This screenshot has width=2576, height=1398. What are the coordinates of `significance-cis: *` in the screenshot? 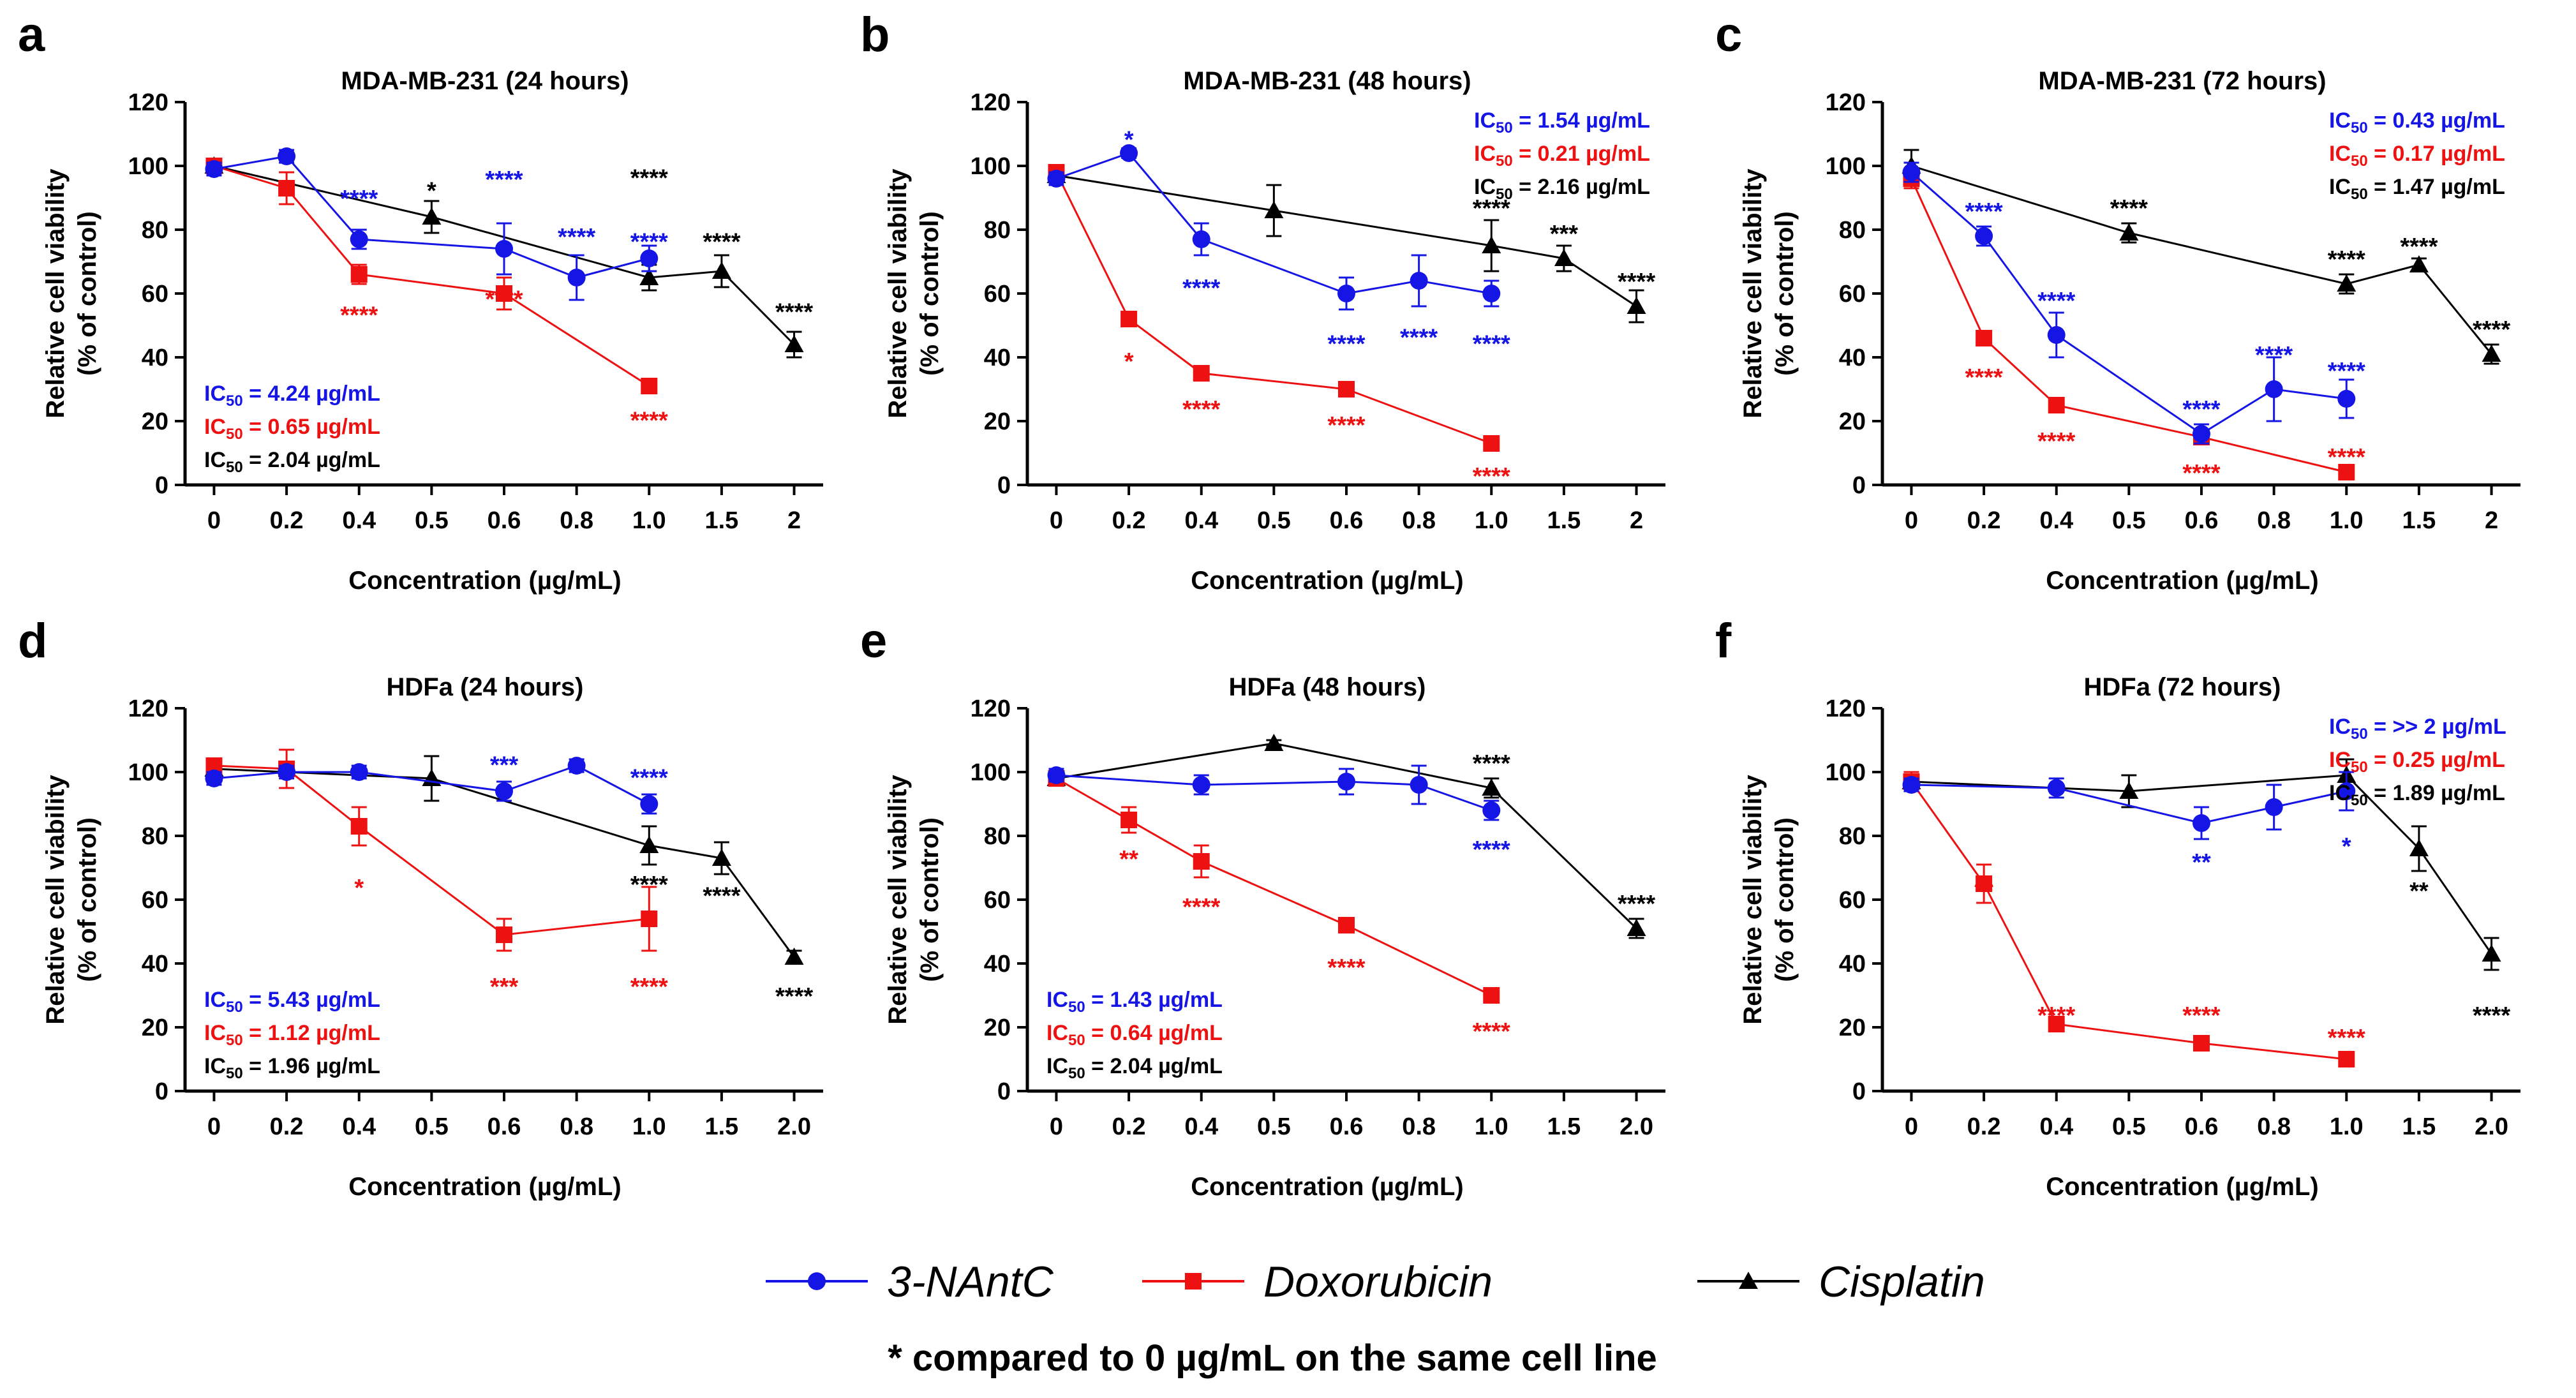 It's located at (431, 192).